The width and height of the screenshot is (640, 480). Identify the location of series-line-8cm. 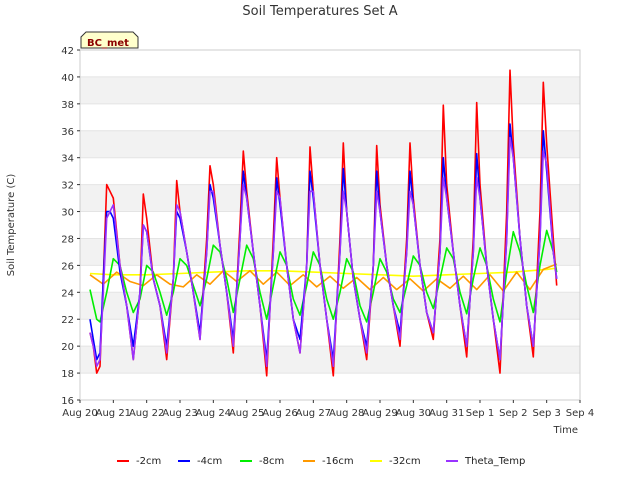
(323, 276).